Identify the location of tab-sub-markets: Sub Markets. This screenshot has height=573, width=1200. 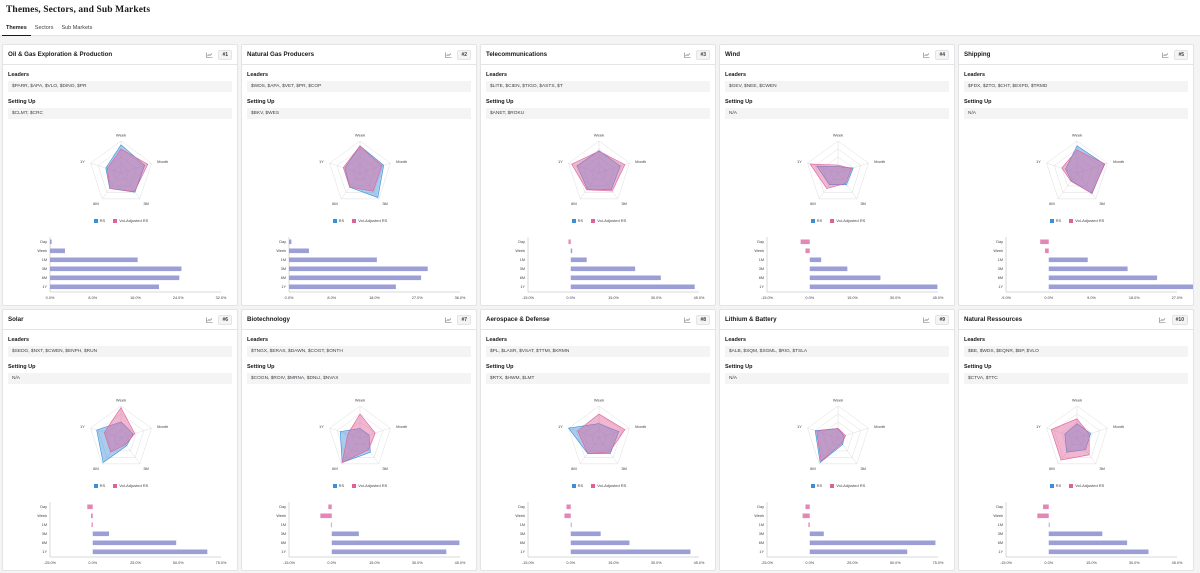
(77, 28).